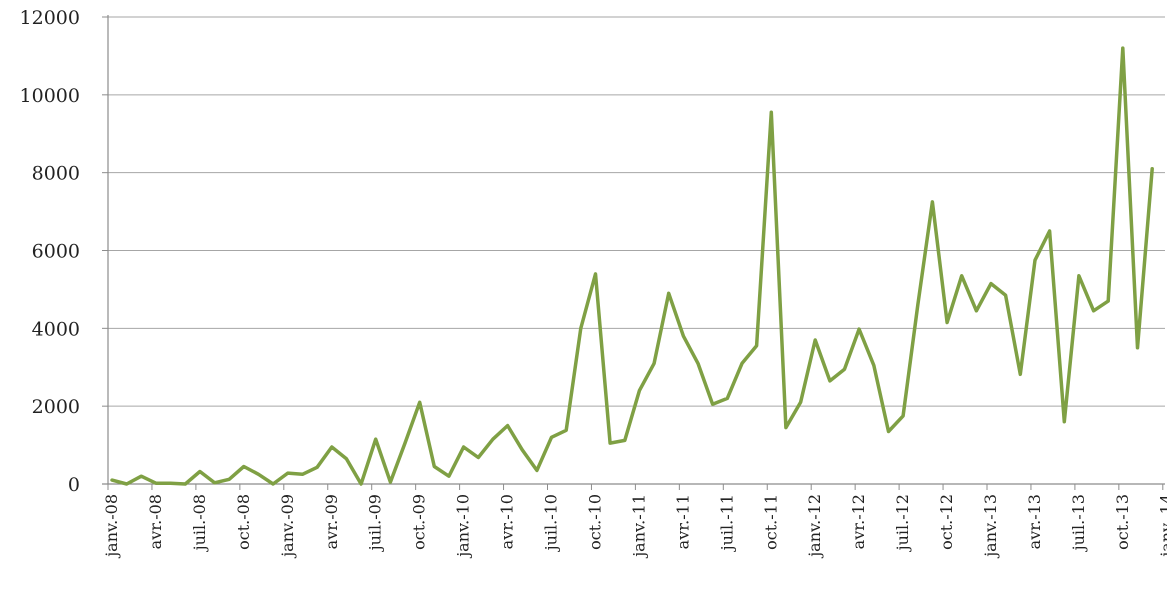 The width and height of the screenshot is (1167, 598). I want to click on x-tick-label: oct.-09, so click(419, 522).